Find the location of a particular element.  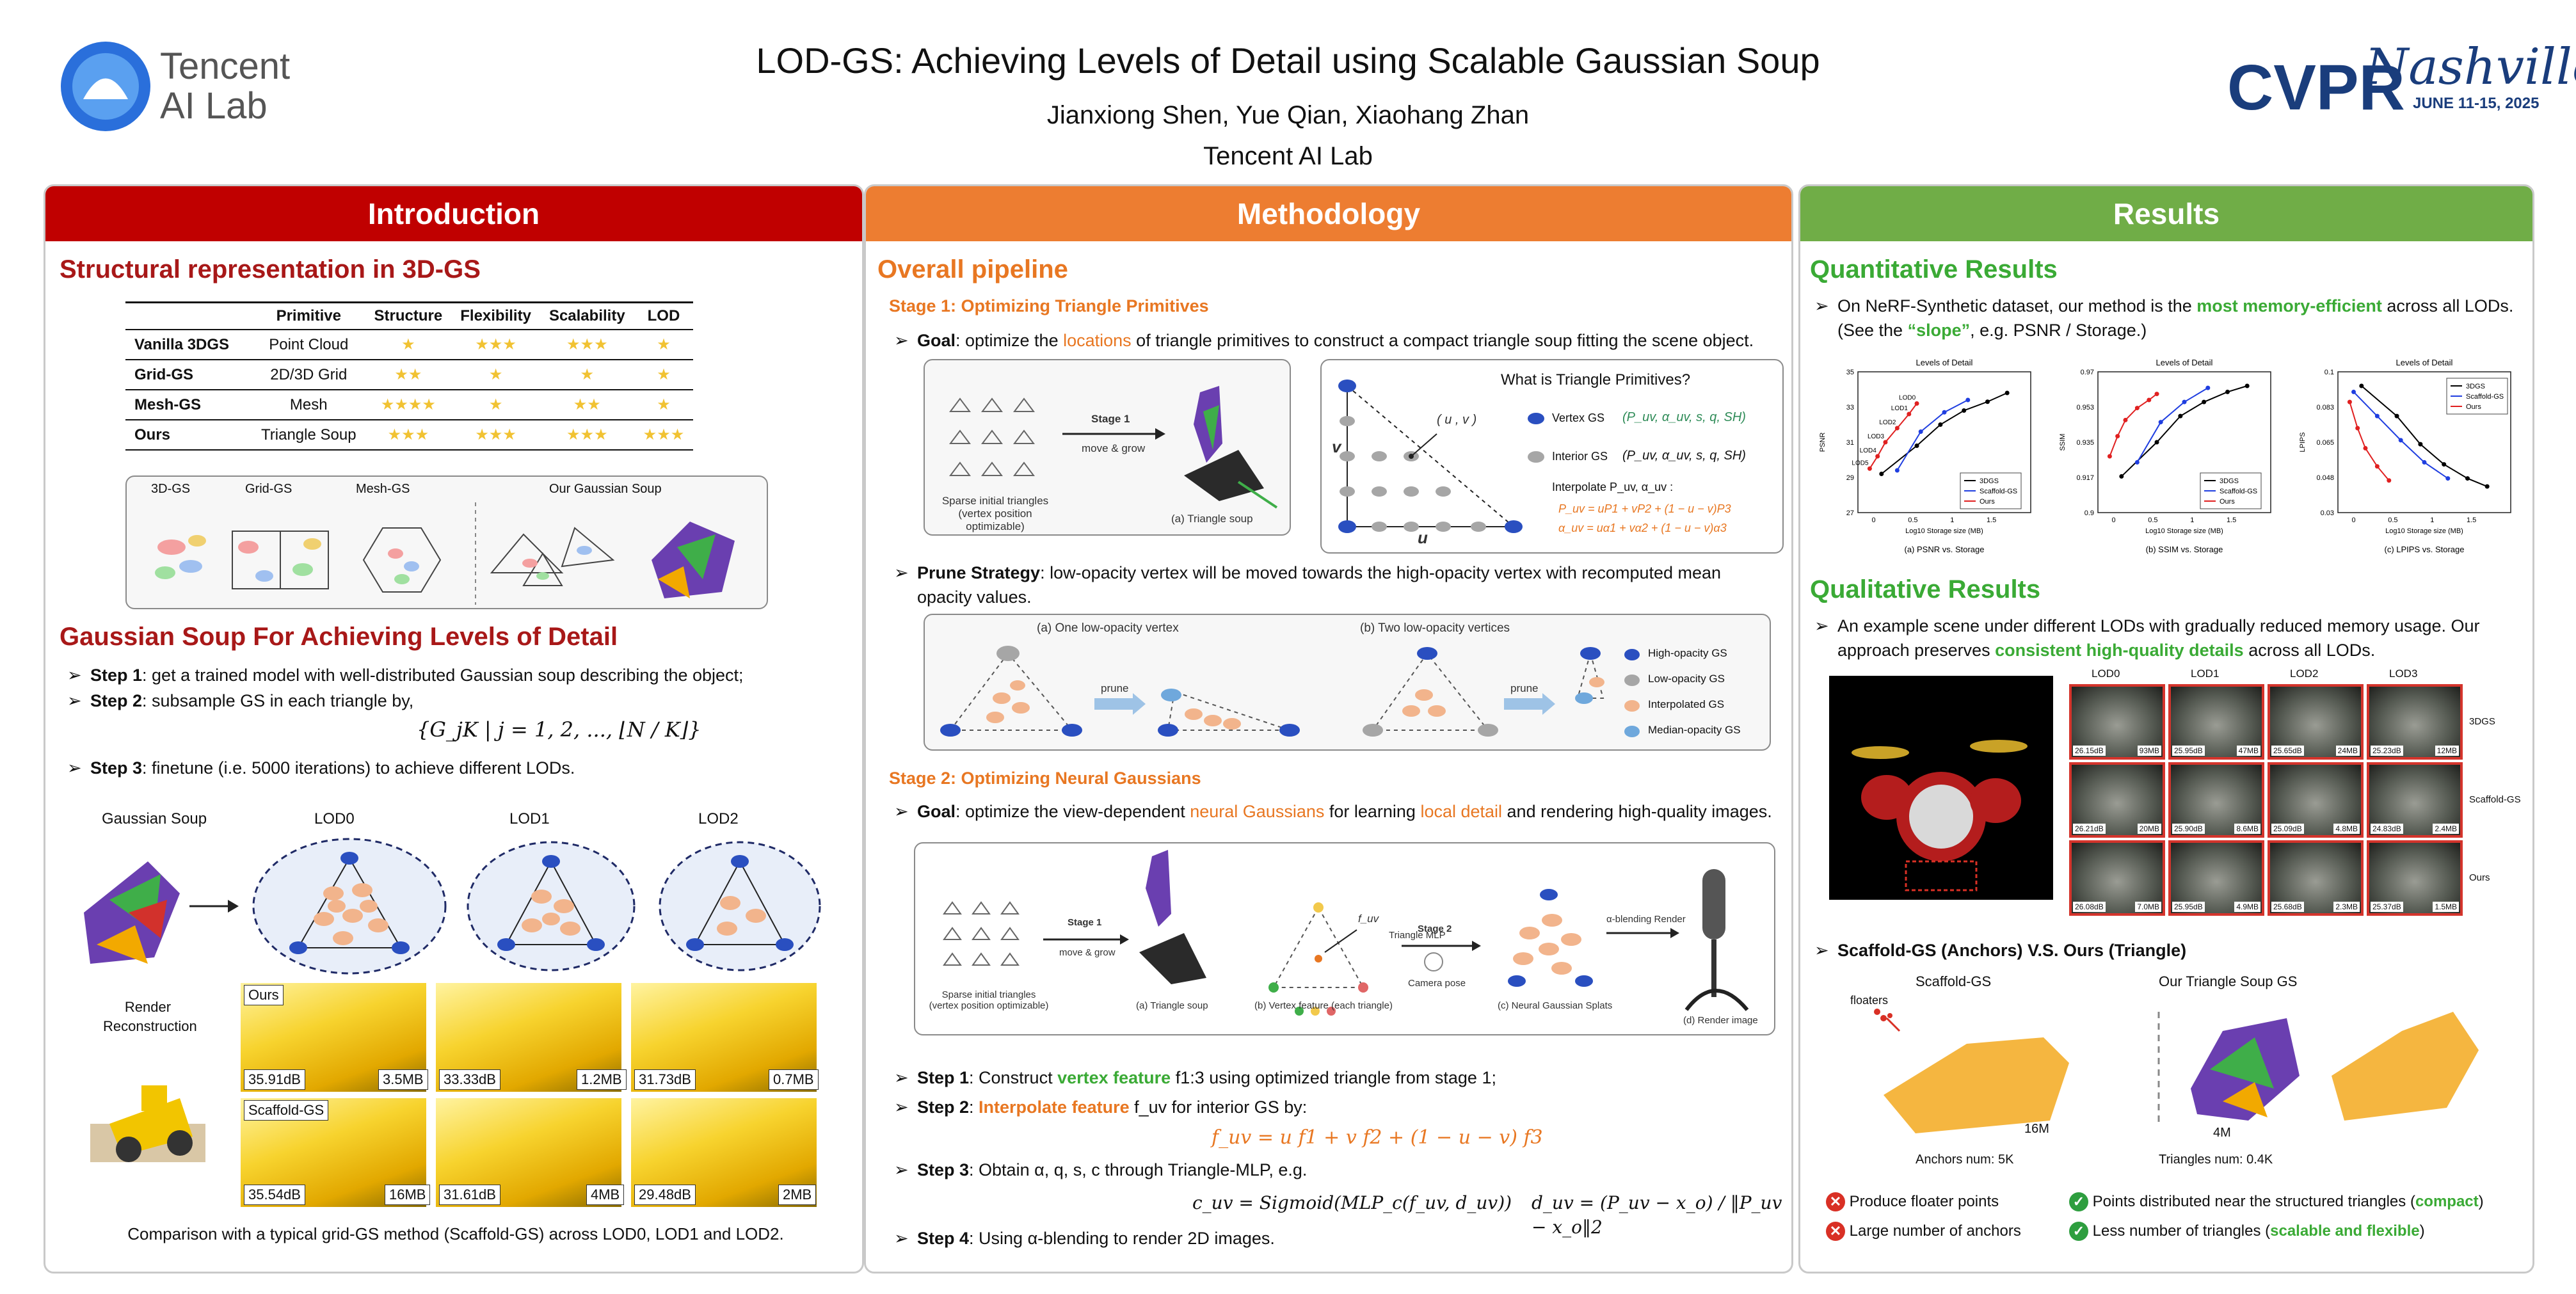

fig-label-gridgs: Grid-GS is located at coordinates (268, 489).